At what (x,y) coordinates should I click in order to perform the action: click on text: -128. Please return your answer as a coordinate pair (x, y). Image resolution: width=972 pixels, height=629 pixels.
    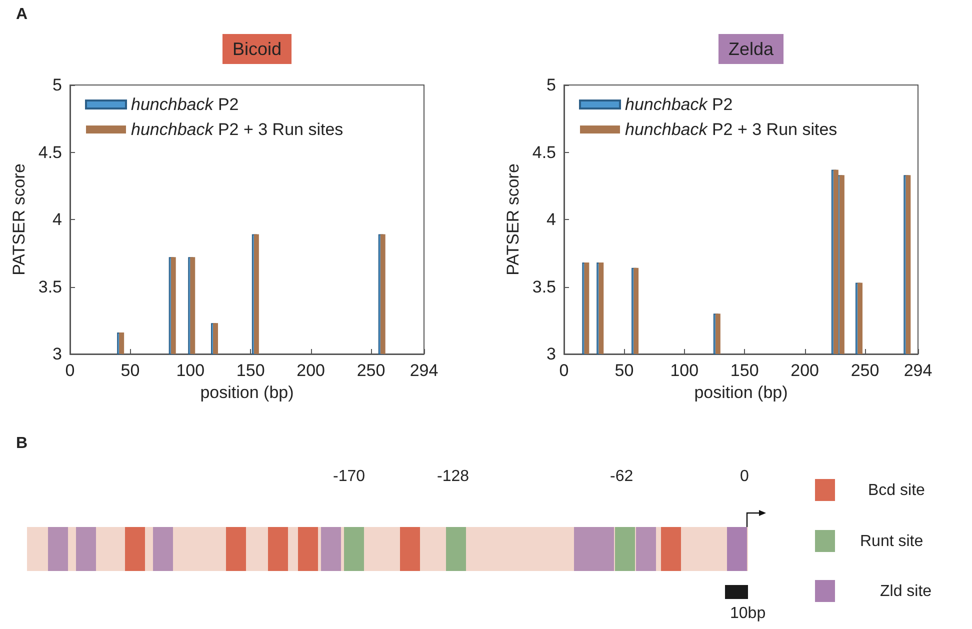
    Looking at the image, I should click on (453, 477).